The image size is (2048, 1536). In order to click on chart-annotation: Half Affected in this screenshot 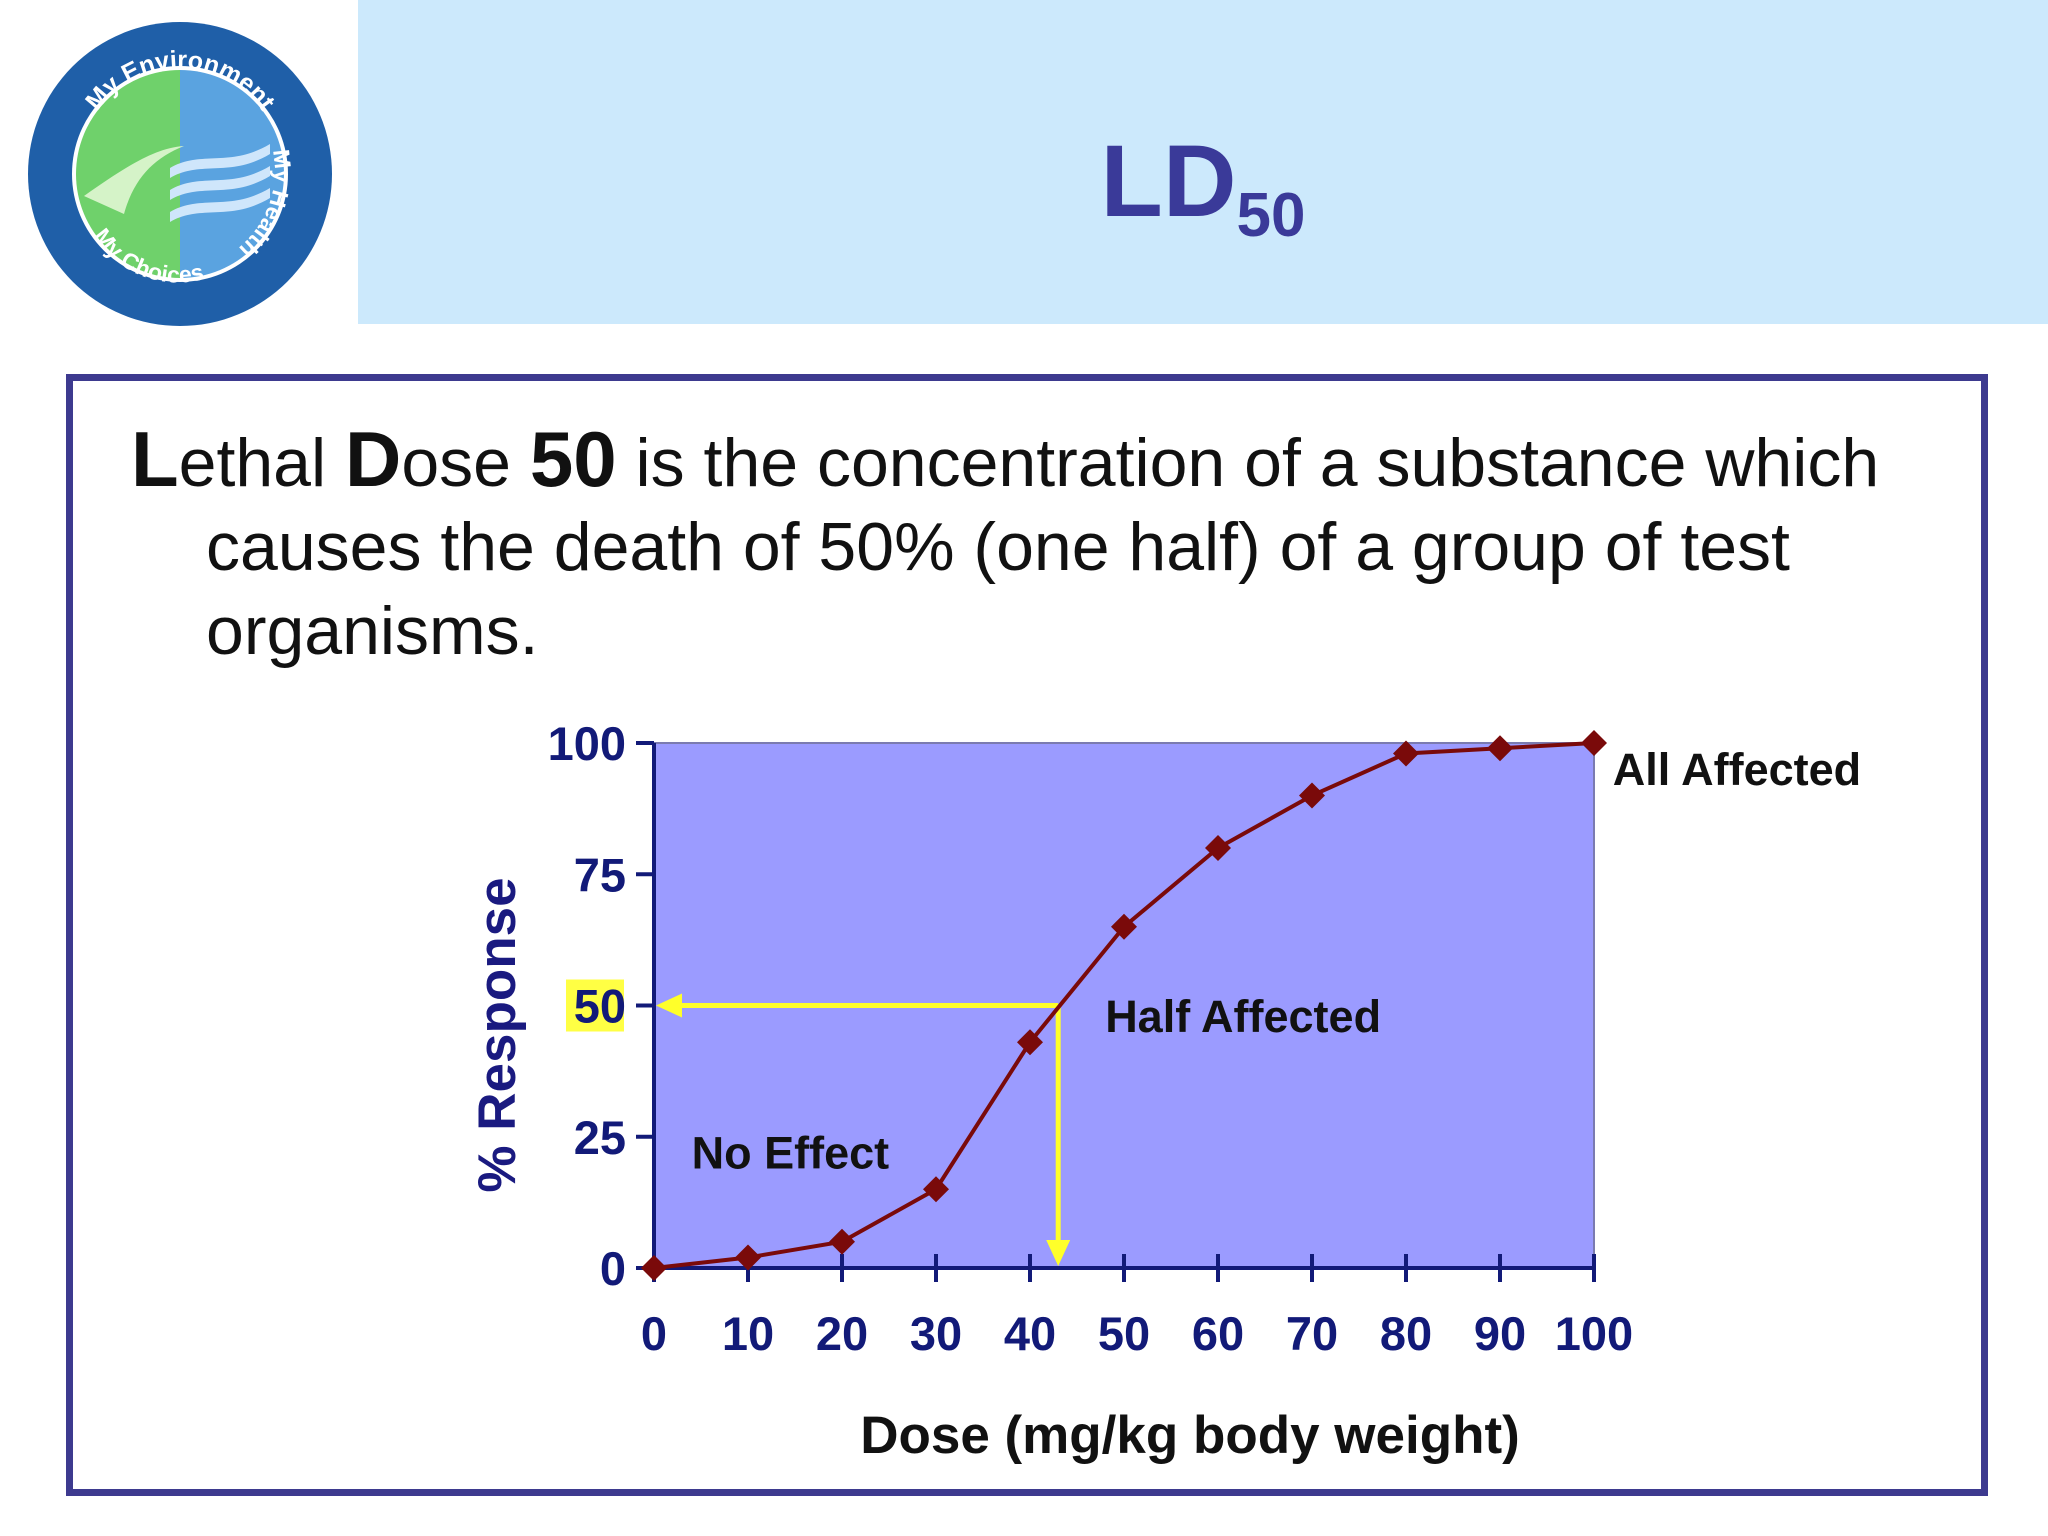, I will do `click(1243, 1016)`.